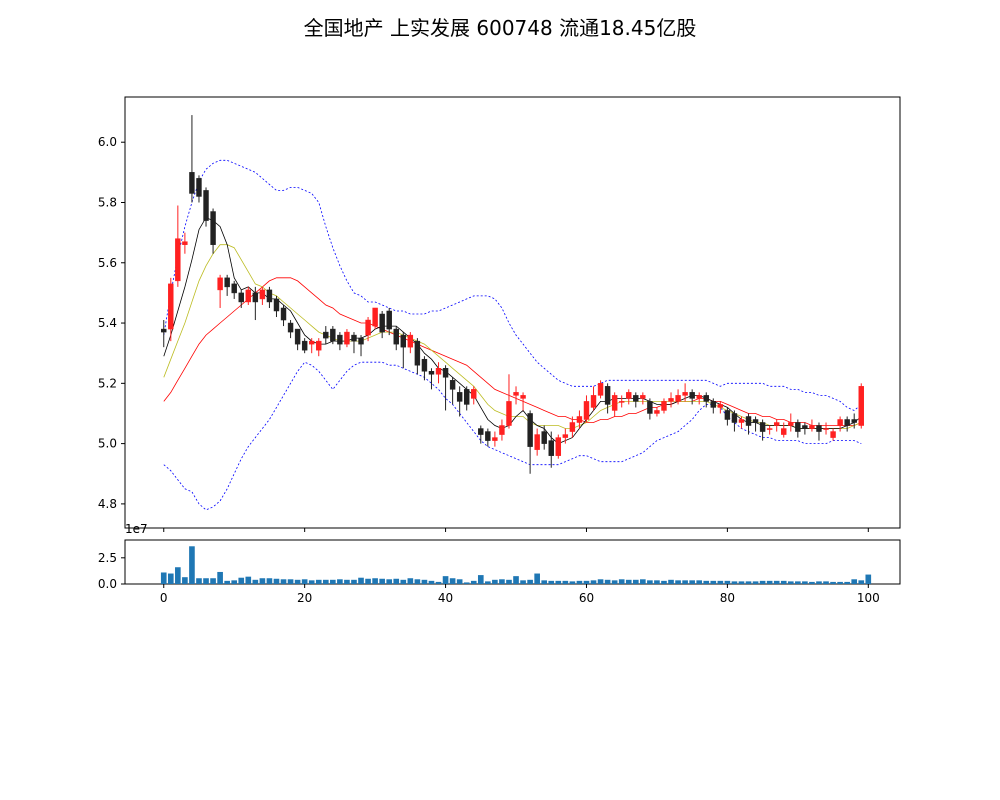 The image size is (1000, 800). What do you see at coordinates (107, 558) in the screenshot?
I see `volume-ytick-label: 2.5` at bounding box center [107, 558].